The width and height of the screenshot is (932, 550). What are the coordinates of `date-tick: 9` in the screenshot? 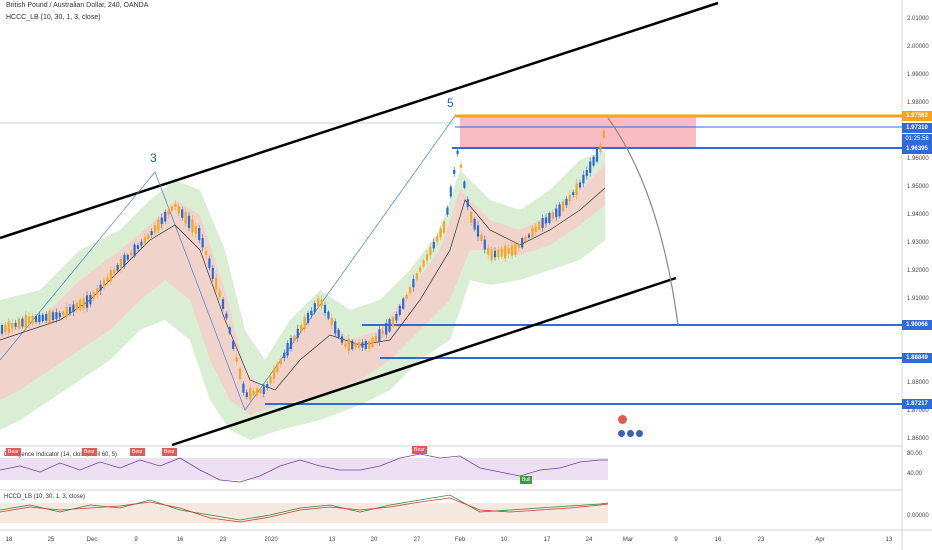 It's located at (136, 540).